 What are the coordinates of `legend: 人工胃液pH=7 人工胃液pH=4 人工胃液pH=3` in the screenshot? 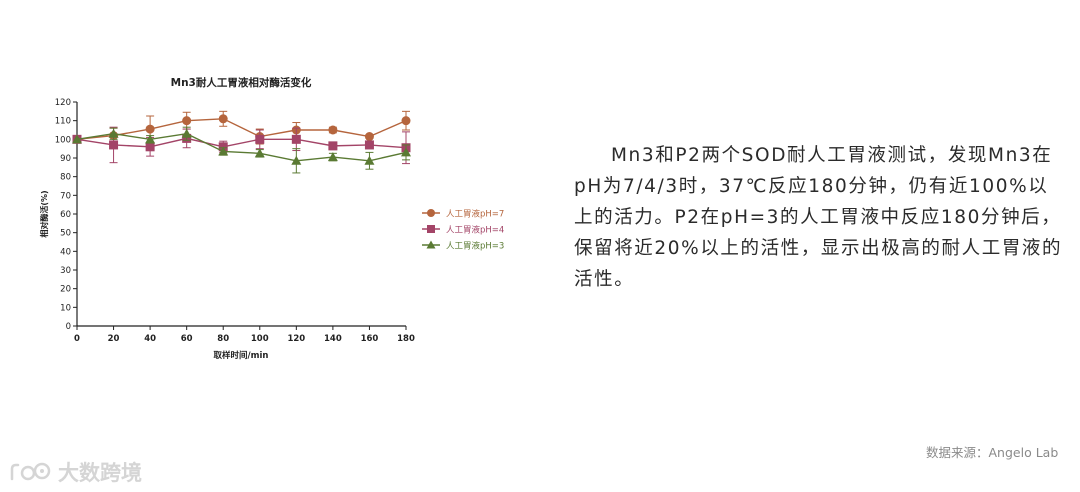 It's located at (463, 230).